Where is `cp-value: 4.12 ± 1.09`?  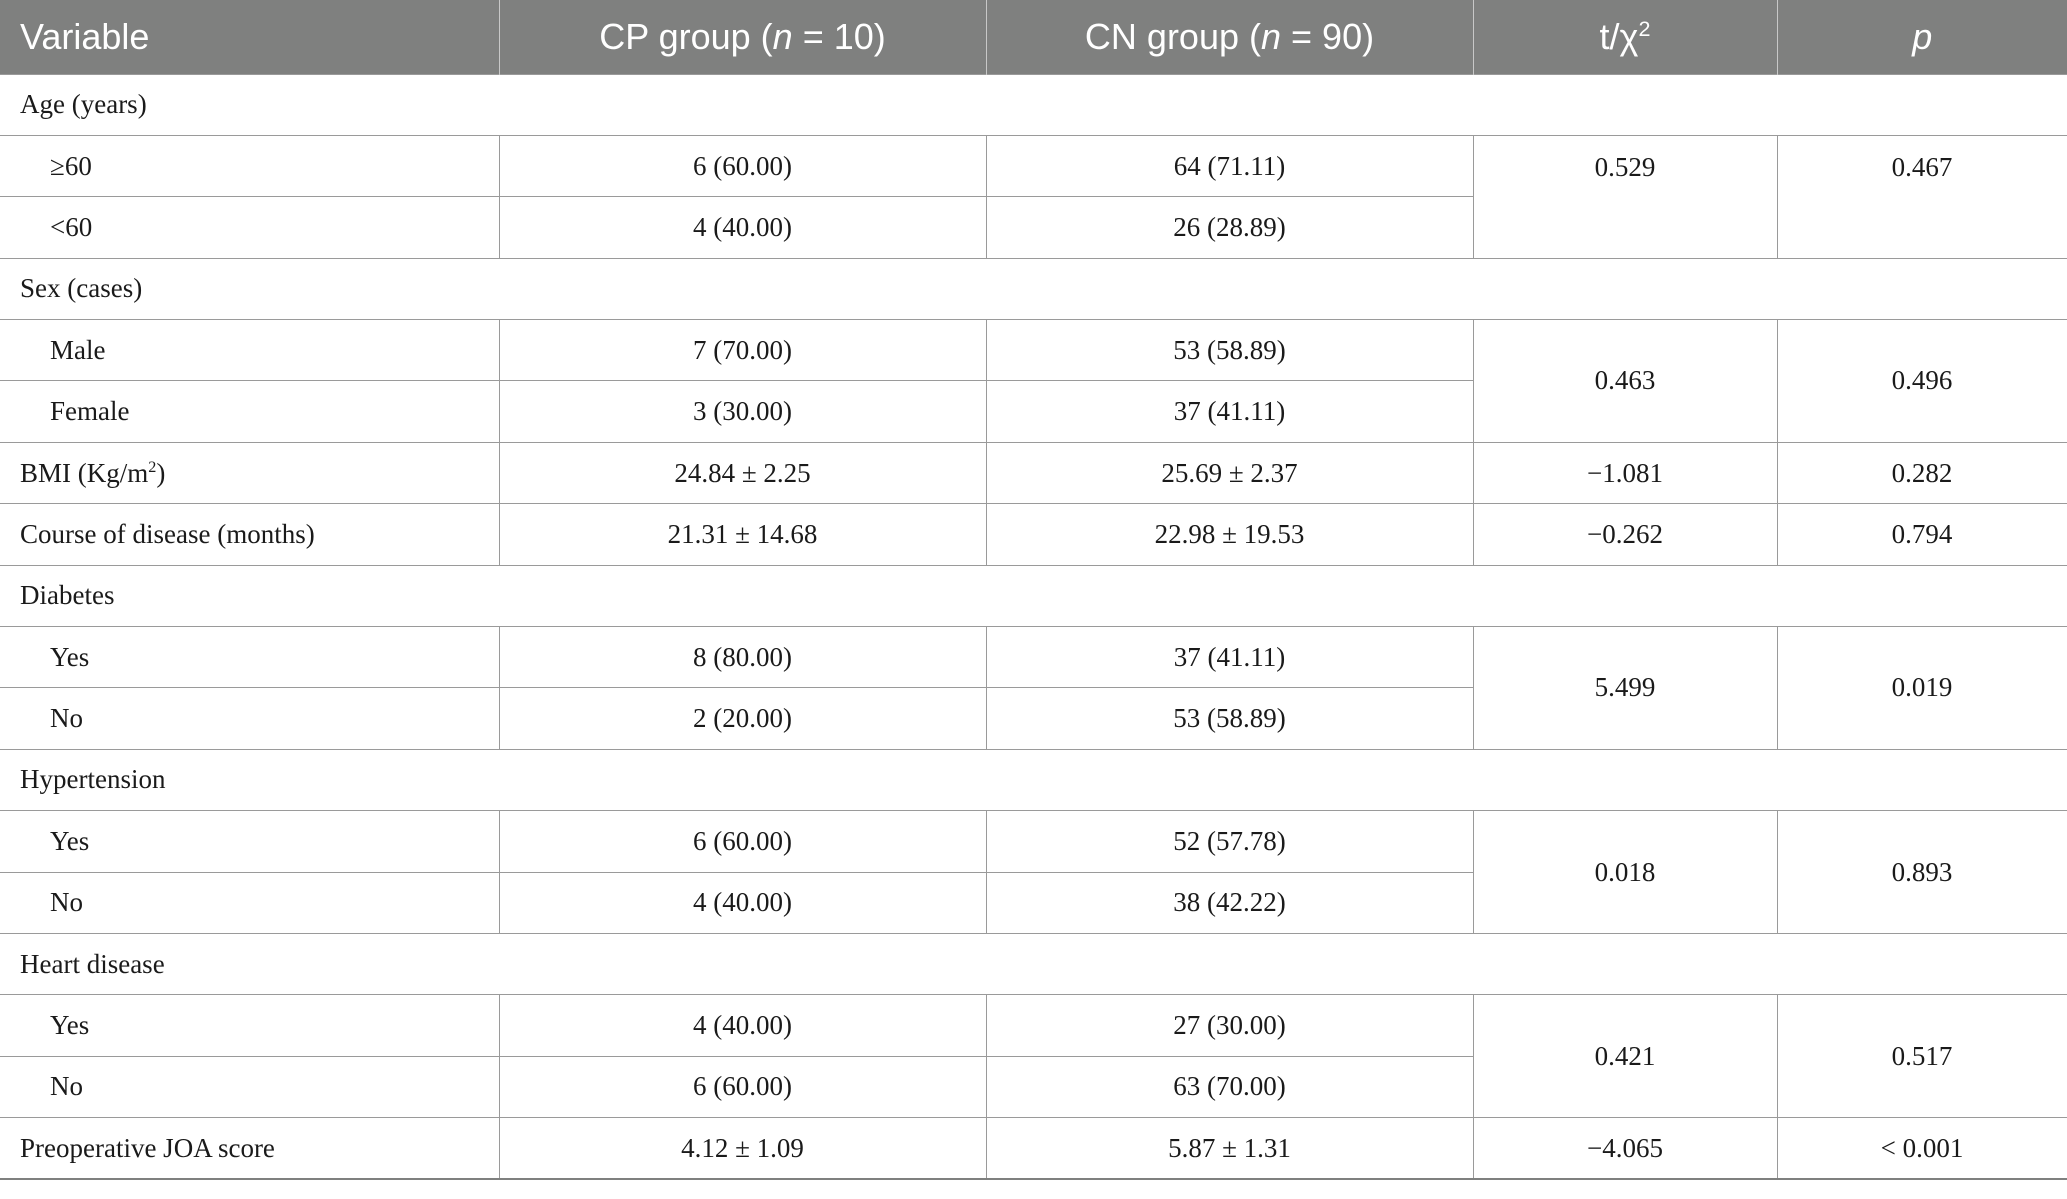
cp-value: 4.12 ± 1.09 is located at coordinates (742, 1149).